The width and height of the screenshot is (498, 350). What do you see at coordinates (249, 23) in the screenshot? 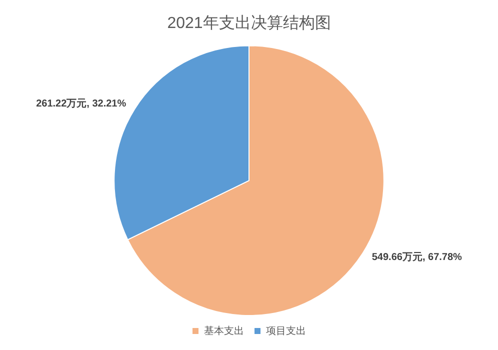
I see `chart-title: 2021年支出决算结构图` at bounding box center [249, 23].